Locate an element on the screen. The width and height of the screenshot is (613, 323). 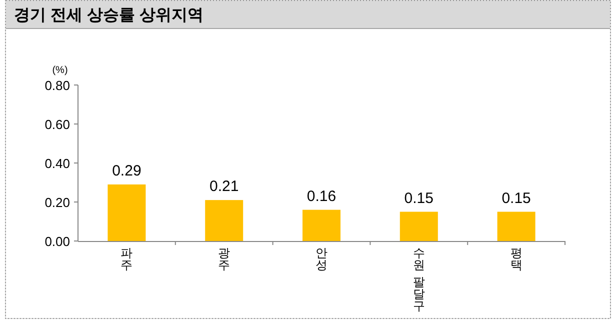
x-tick-label: 파주 is located at coordinates (126, 259).